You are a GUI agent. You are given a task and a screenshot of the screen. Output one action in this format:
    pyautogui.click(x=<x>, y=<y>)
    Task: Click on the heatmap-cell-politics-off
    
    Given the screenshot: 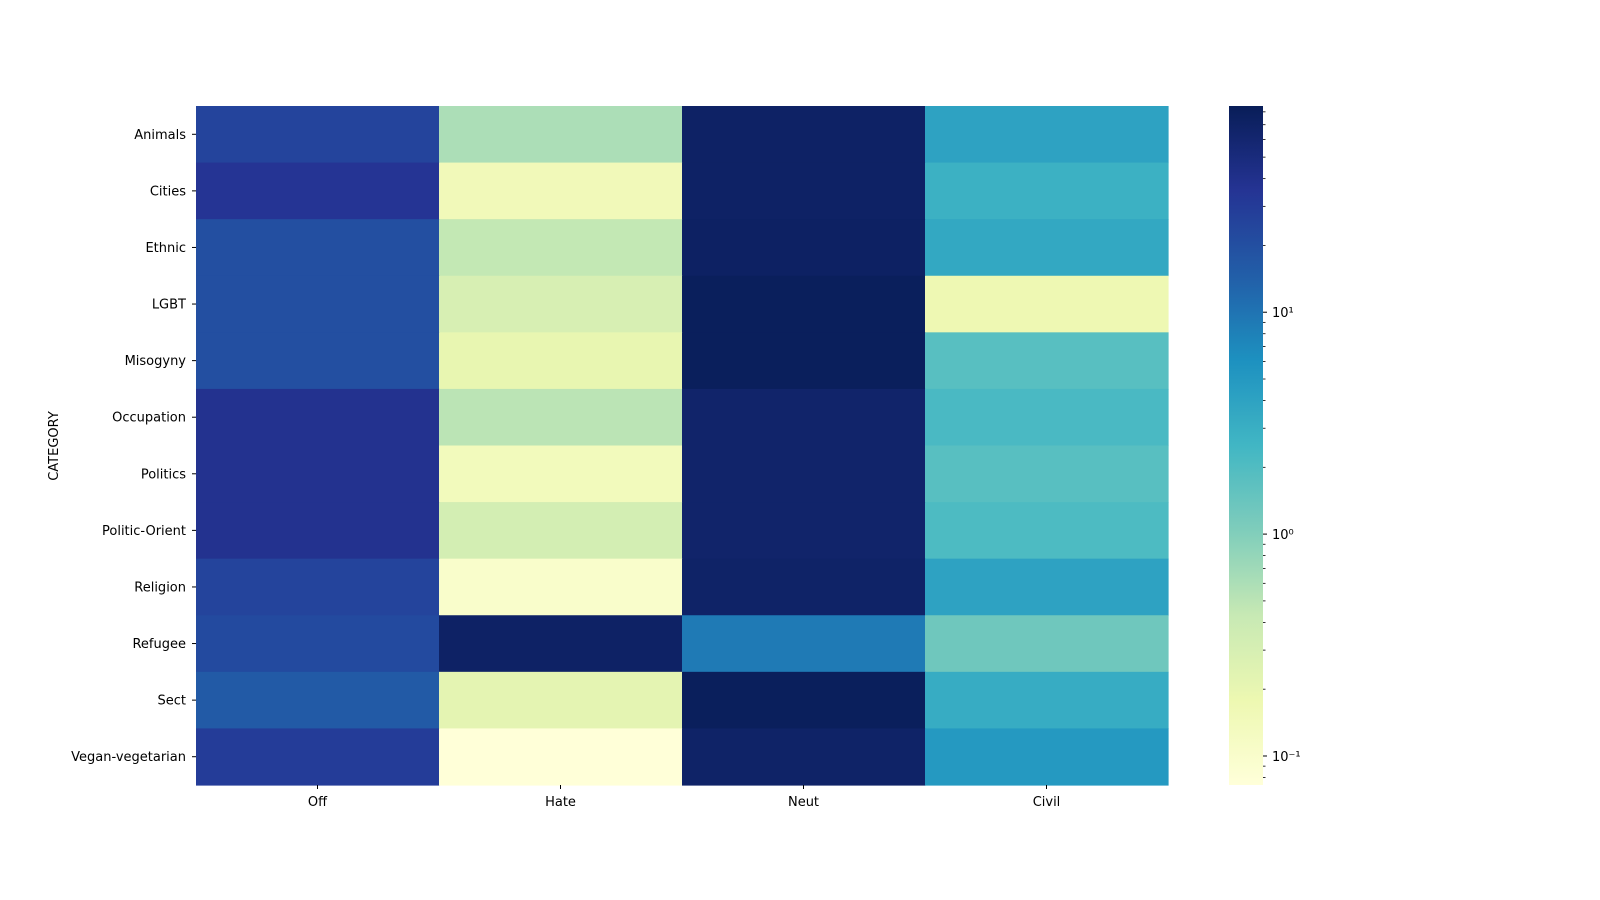 What is the action you would take?
    pyautogui.click(x=318, y=474)
    